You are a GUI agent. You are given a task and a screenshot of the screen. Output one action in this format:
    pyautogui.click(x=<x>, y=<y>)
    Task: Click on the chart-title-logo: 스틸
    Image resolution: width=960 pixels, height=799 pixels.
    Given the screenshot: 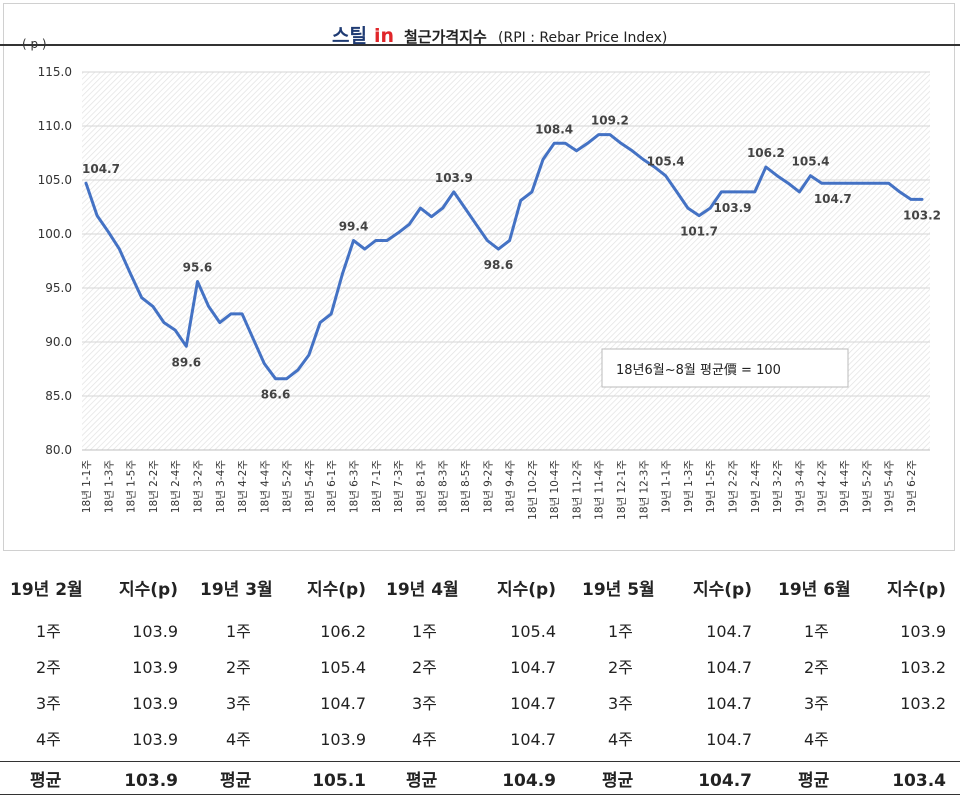 What is the action you would take?
    pyautogui.click(x=349, y=36)
    